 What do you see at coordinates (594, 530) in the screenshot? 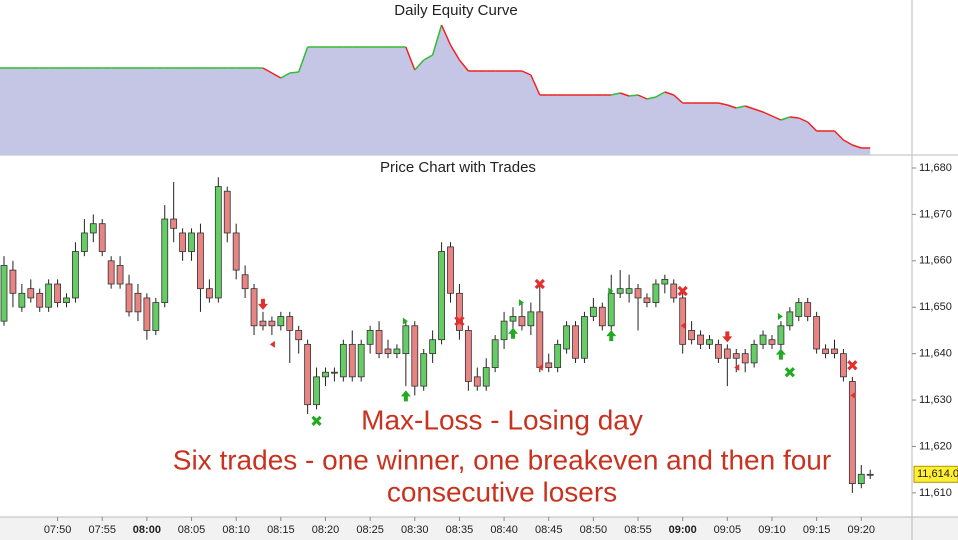
I see `x-tick-label: 08:50` at bounding box center [594, 530].